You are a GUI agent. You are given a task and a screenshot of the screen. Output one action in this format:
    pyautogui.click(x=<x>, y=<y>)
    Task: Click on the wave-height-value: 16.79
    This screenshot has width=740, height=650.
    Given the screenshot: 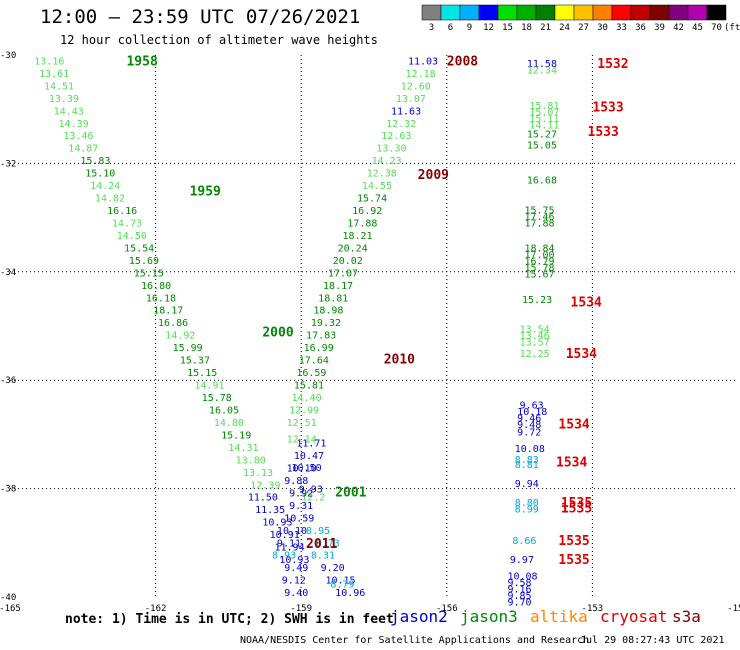 What is the action you would take?
    pyautogui.click(x=539, y=261)
    